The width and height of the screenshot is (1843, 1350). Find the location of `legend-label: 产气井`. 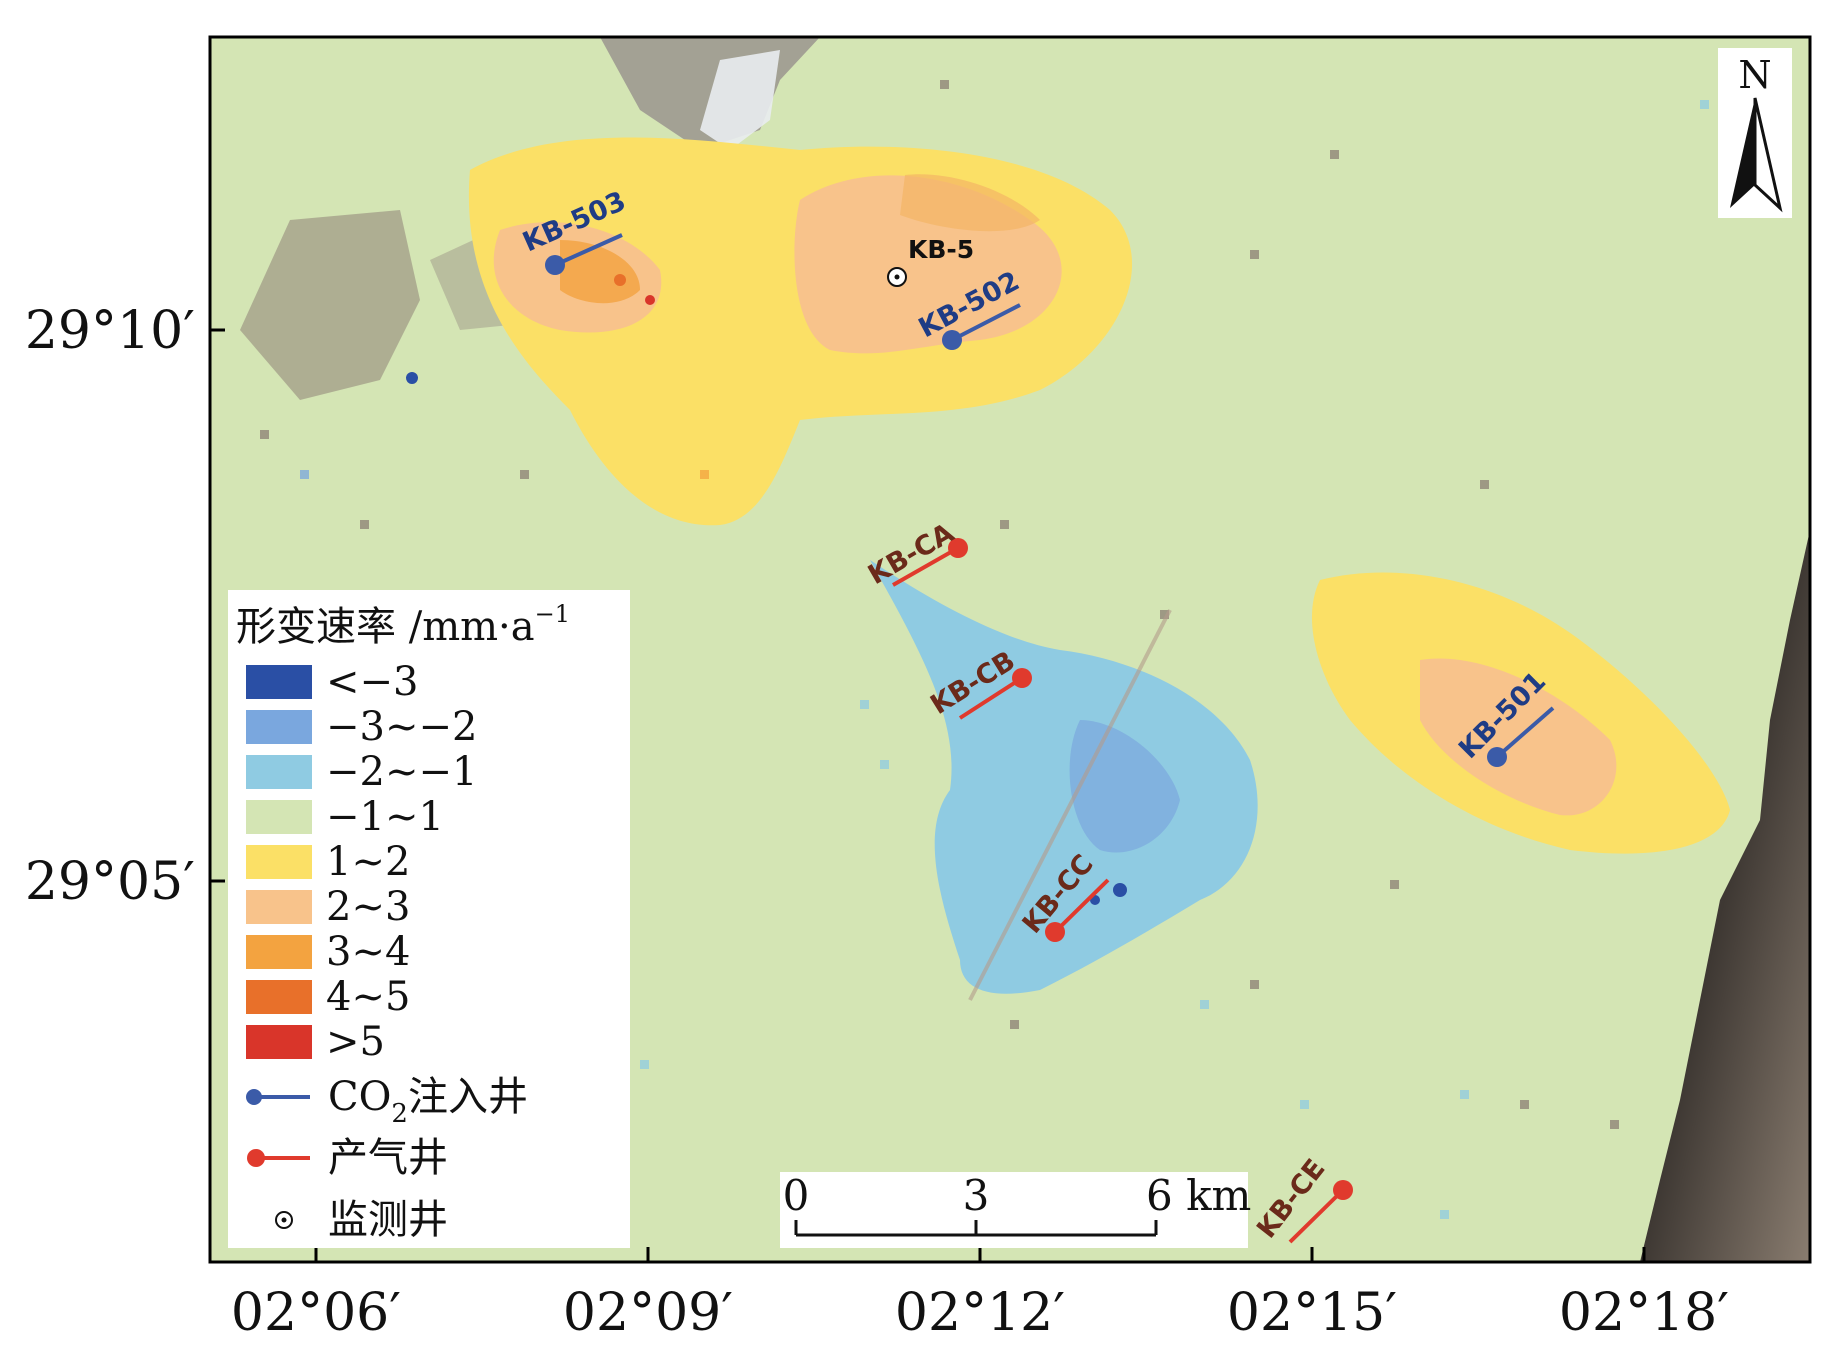

legend-label: 产气井 is located at coordinates (388, 1158).